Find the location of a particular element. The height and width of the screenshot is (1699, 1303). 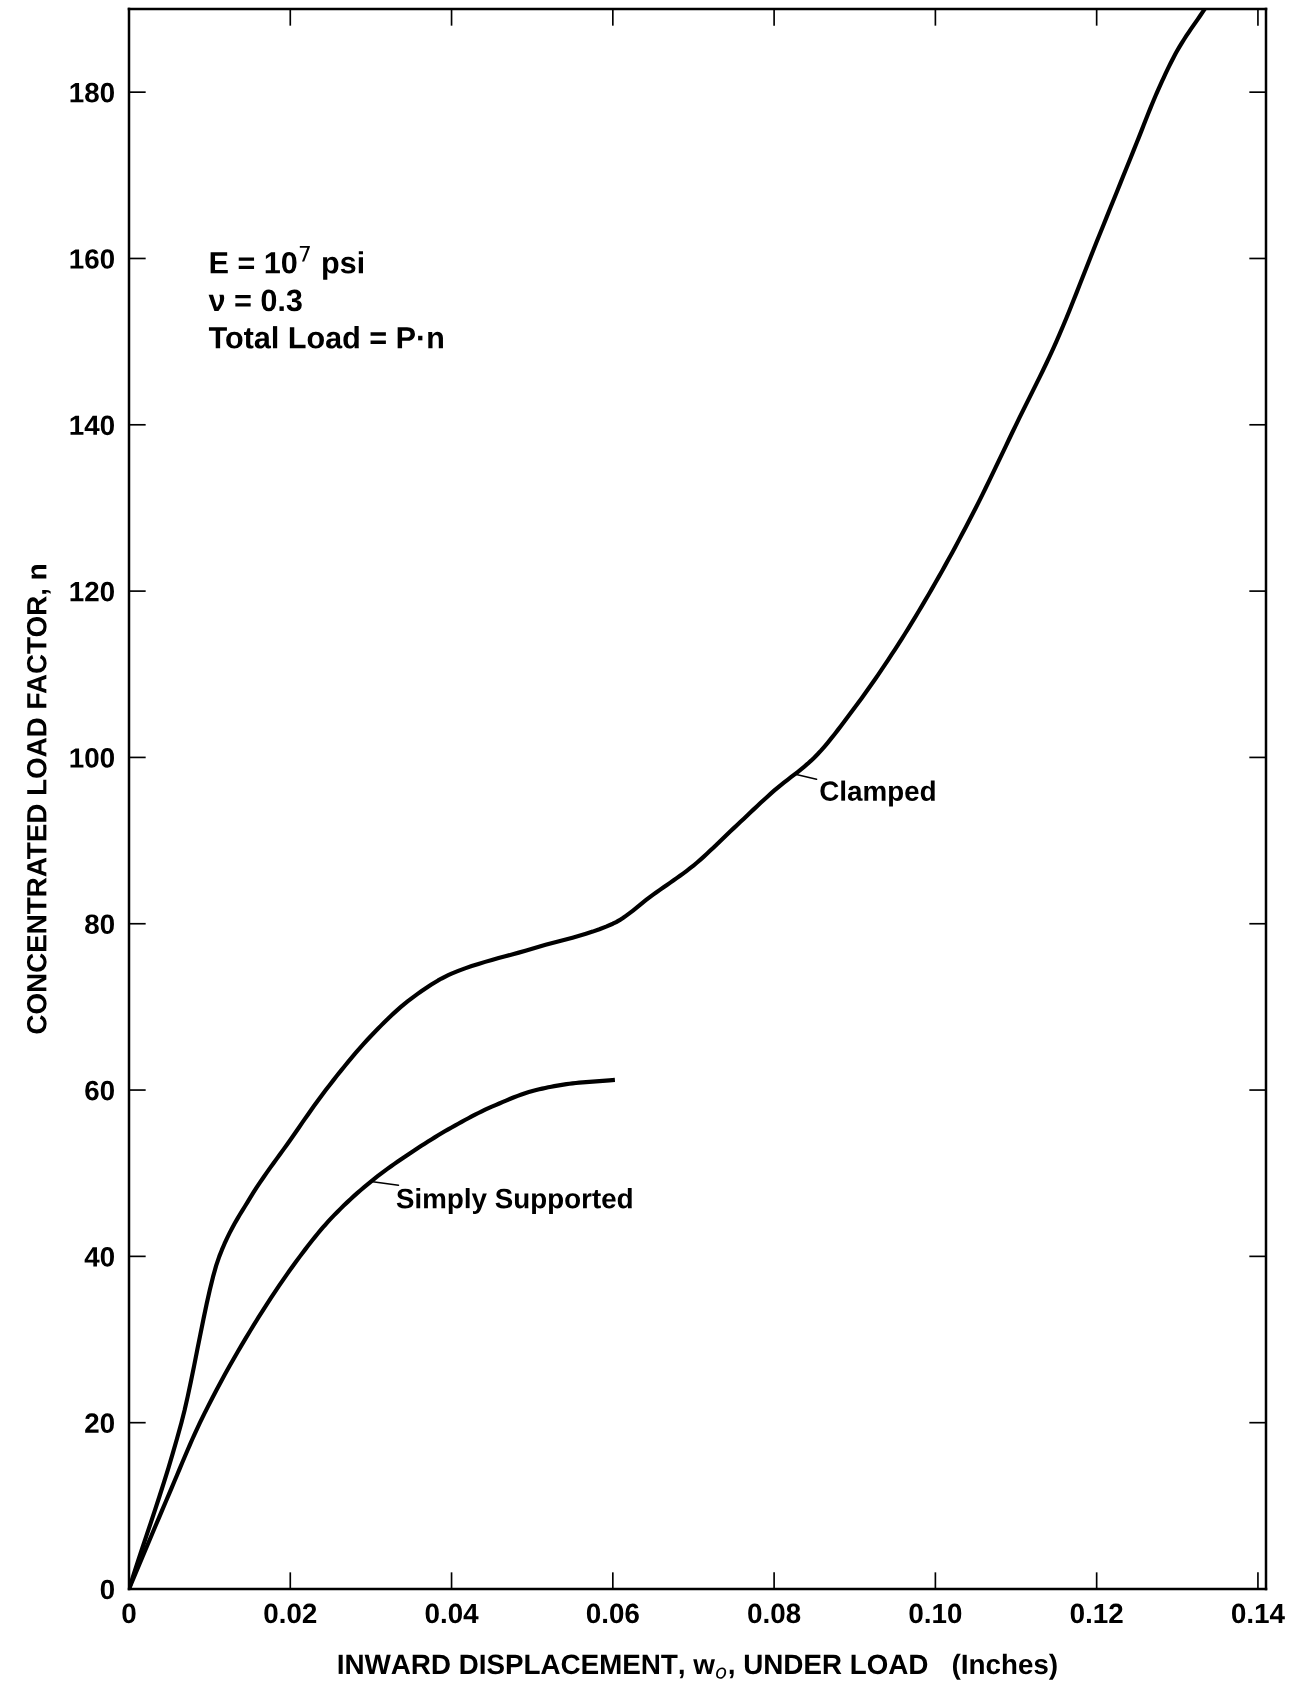

y-axis-title: CONCENTRATED LOAD FACTOR, n is located at coordinates (38, 799).